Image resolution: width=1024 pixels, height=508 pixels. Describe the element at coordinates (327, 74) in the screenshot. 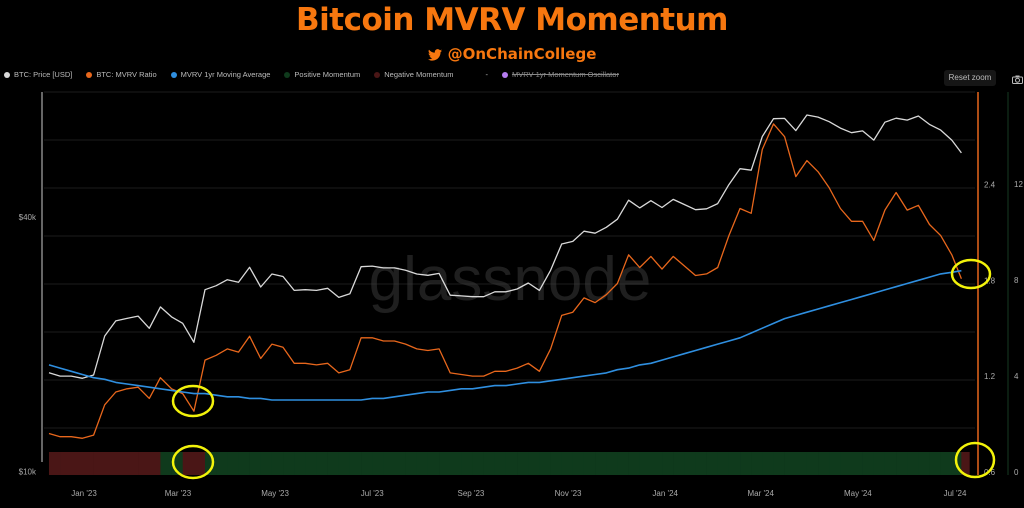

I see `legend-label: Positive Momentum` at that location.